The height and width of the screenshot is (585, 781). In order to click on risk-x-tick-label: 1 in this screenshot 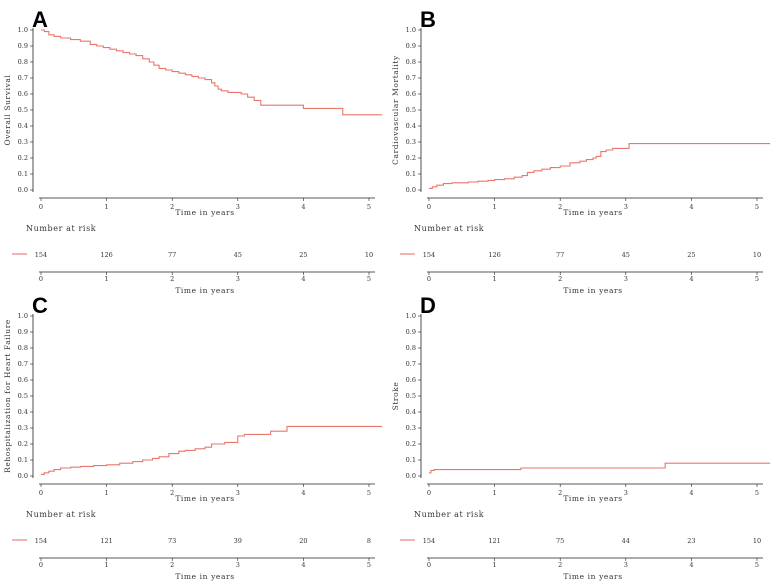, I will do `click(495, 565)`.